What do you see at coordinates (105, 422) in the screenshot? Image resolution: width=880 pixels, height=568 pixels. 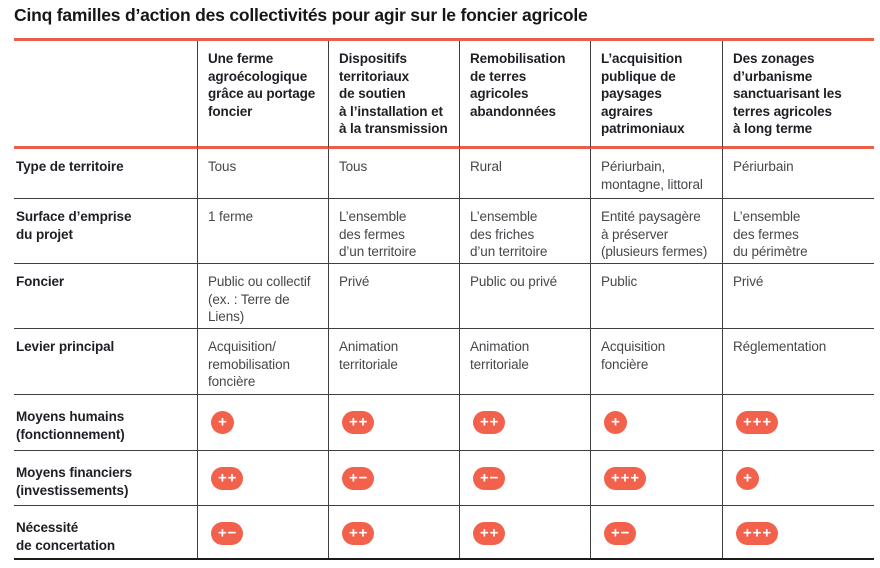 I see `row-label: Moyens humains (fonctionnement)` at bounding box center [105, 422].